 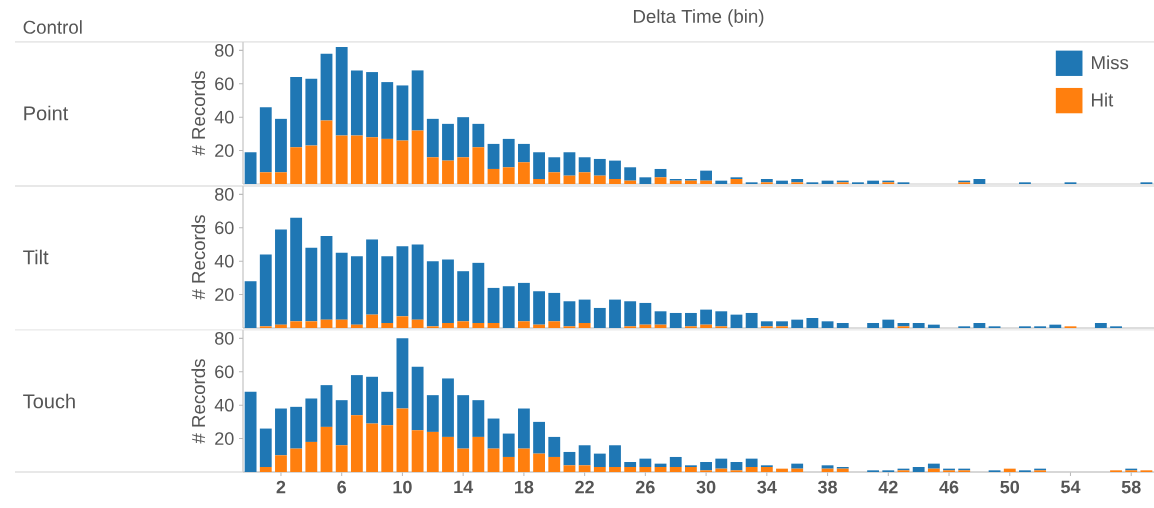 What do you see at coordinates (584, 487) in the screenshot?
I see `x-tick-label: 22` at bounding box center [584, 487].